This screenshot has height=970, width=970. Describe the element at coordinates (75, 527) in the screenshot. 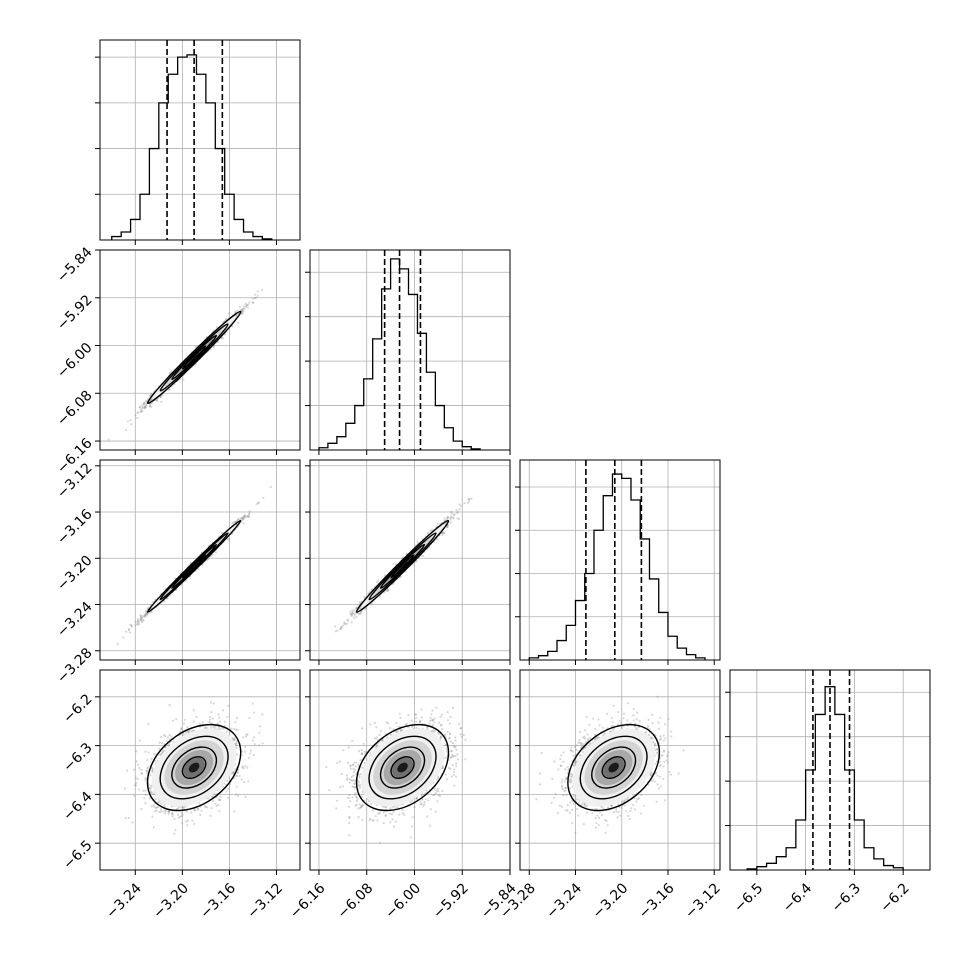

I see `y-tick-label: −3.16` at that location.